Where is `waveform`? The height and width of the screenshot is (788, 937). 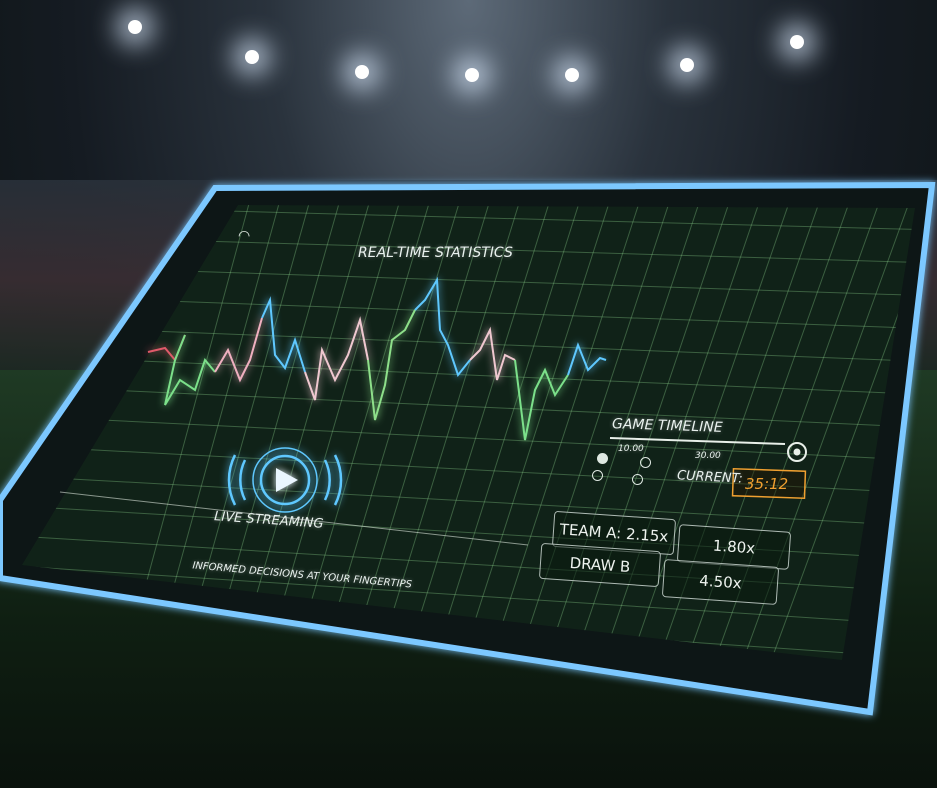 waveform is located at coordinates (377, 358).